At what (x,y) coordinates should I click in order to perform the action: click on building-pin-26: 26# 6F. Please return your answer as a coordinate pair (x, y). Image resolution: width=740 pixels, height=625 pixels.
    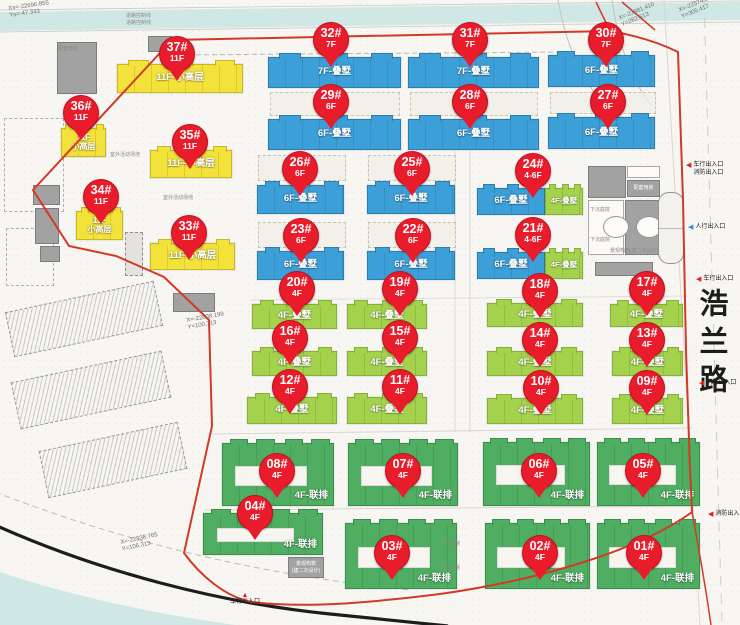
    Looking at the image, I should click on (300, 169).